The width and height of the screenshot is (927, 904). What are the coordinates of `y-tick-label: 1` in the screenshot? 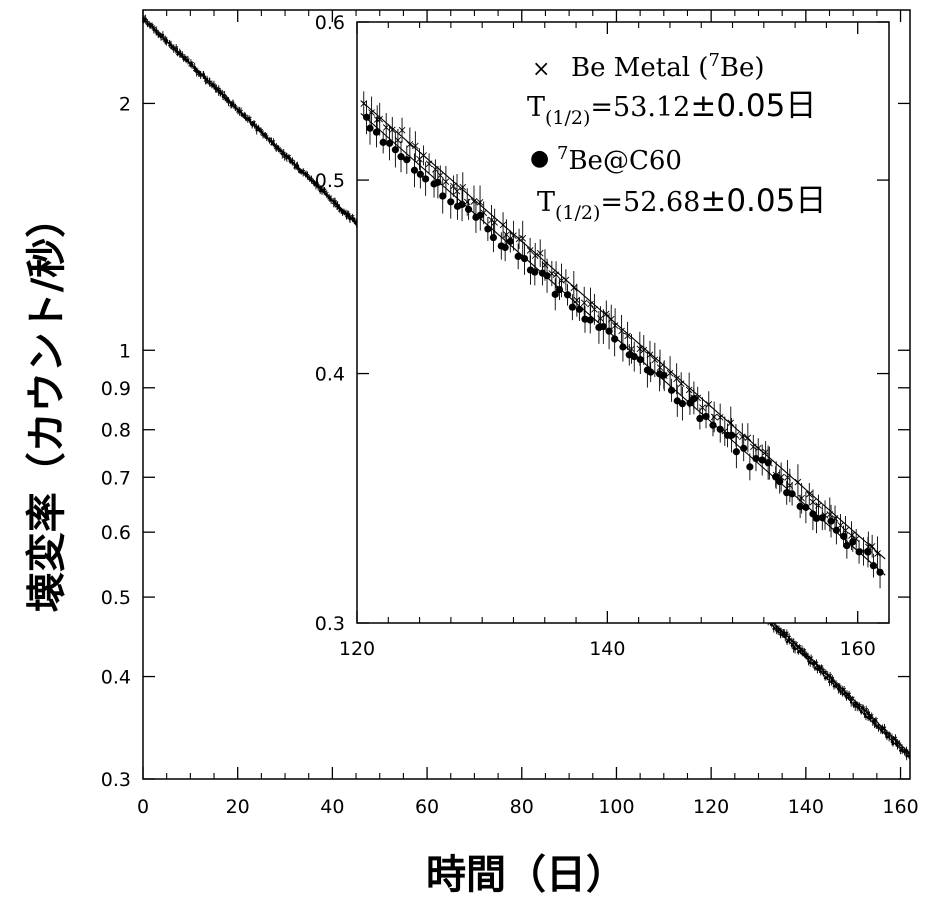 It's located at (125, 351).